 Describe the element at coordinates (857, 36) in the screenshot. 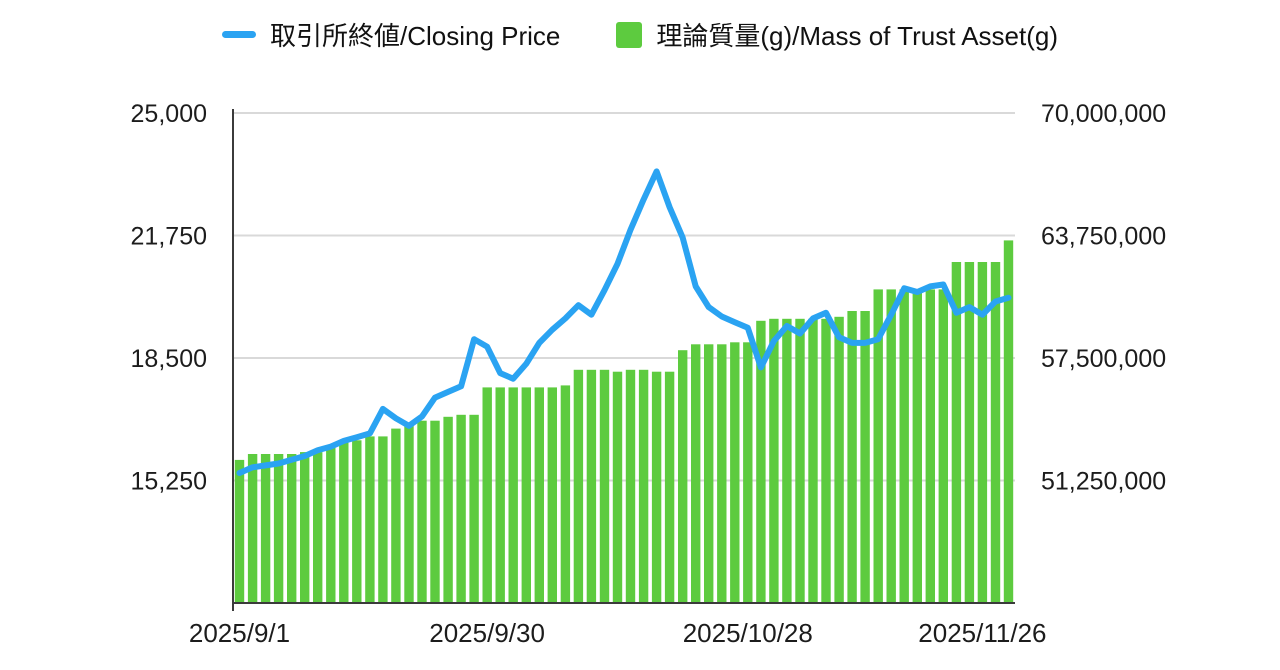

I see `legend-label-mass-of-trust-asset: 理論質量(g)/Mass of Trust Asset(g)` at that location.